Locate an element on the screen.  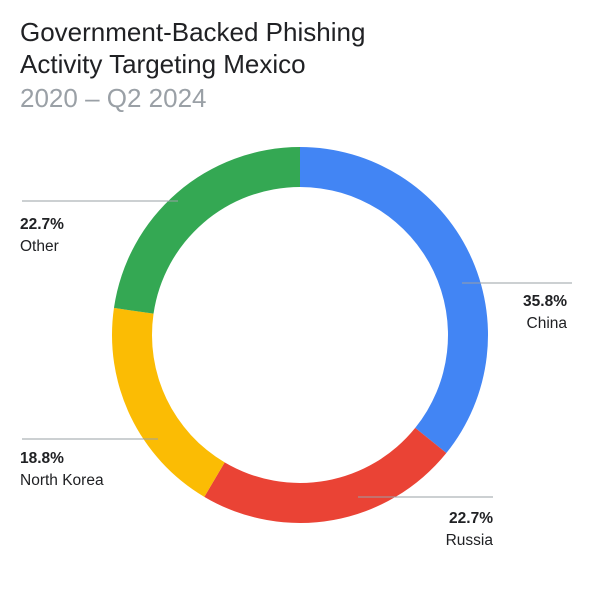
data-label-china-name: China is located at coordinates (547, 323).